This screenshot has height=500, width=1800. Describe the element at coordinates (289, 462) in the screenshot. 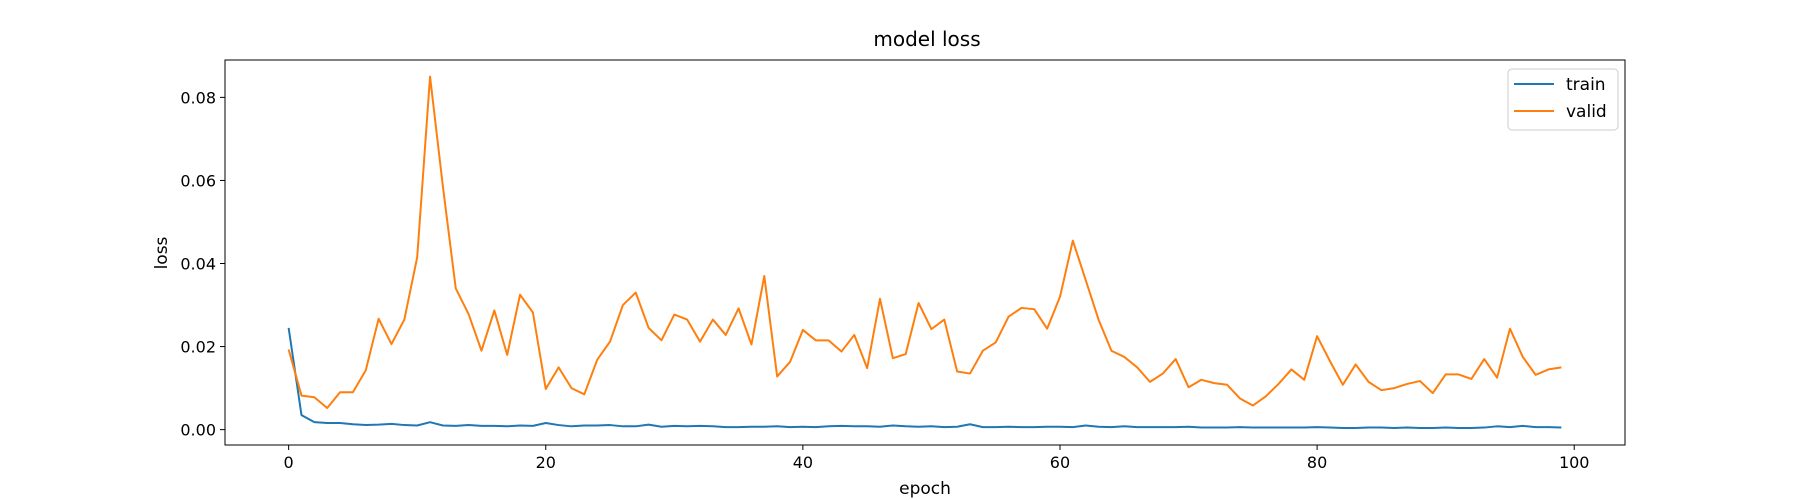

I see `x-tick-label: 0` at that location.